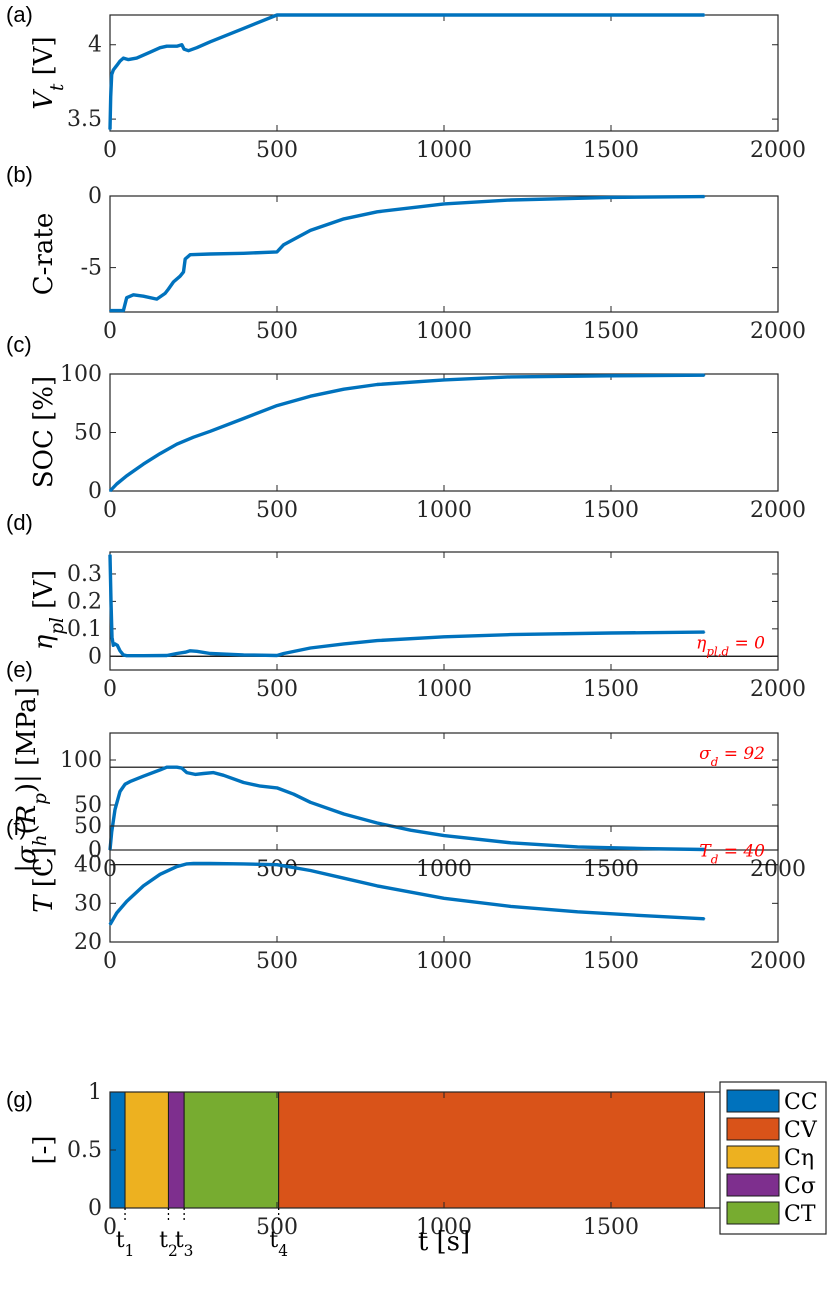 This screenshot has height=1290, width=831. What do you see at coordinates (125, 1244) in the screenshot?
I see `time-marker-label: t1` at bounding box center [125, 1244].